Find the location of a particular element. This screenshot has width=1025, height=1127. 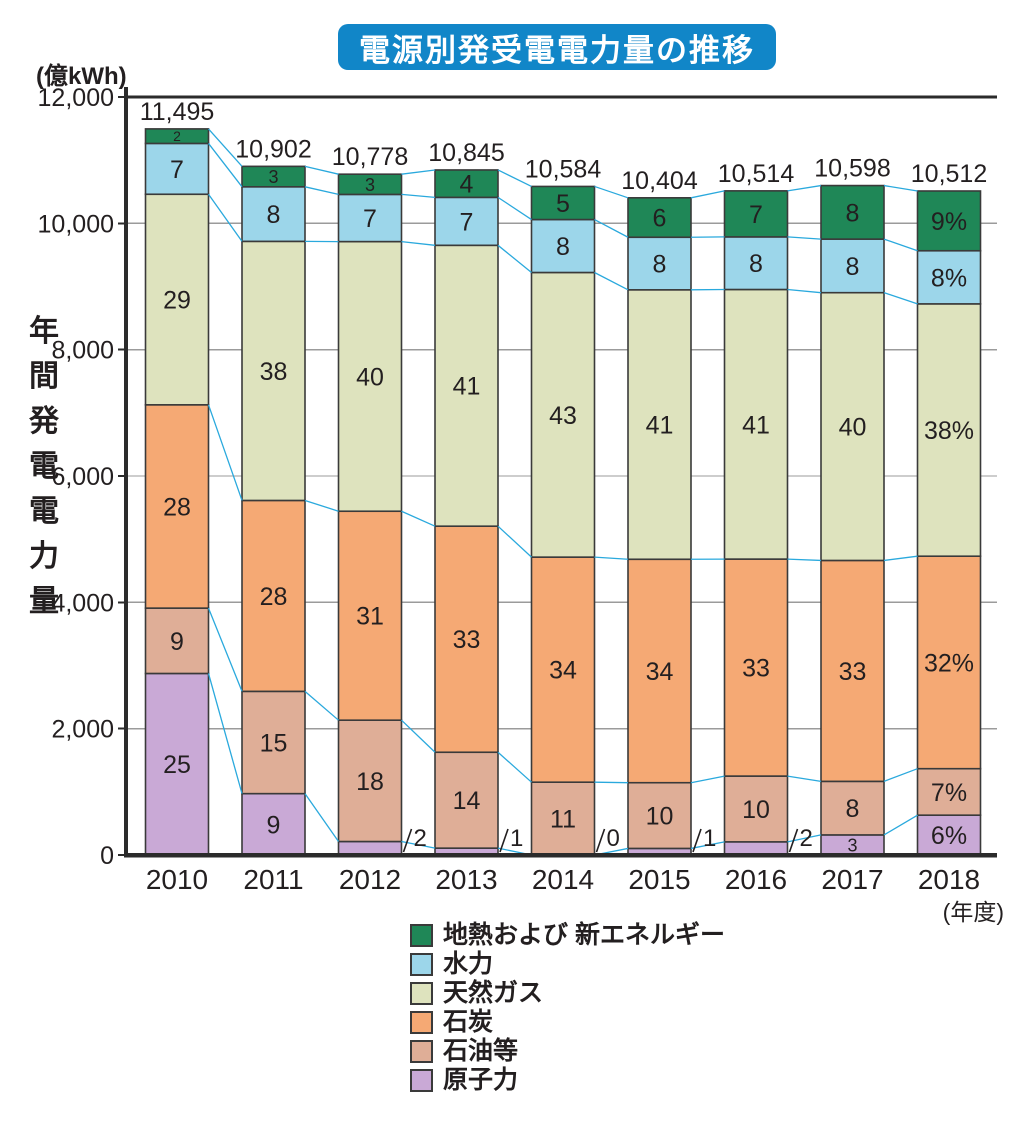

segment-label: 8% is located at coordinates (949, 278).